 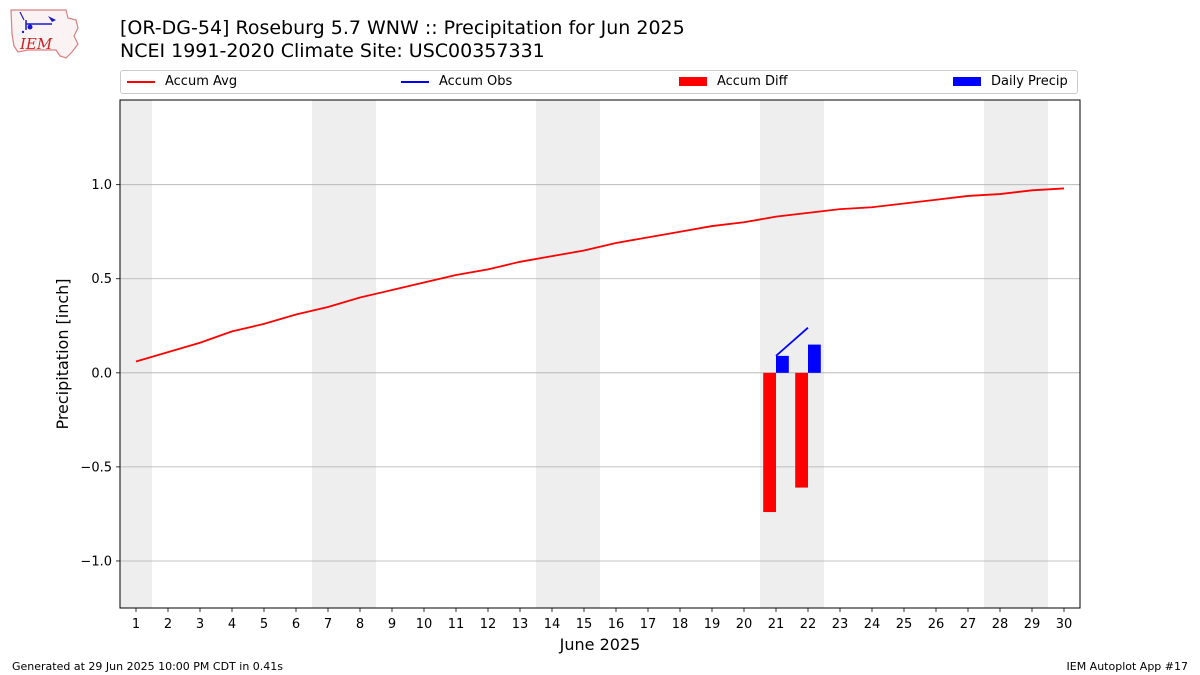 I want to click on y-tick-label: 0.5, so click(x=101, y=279).